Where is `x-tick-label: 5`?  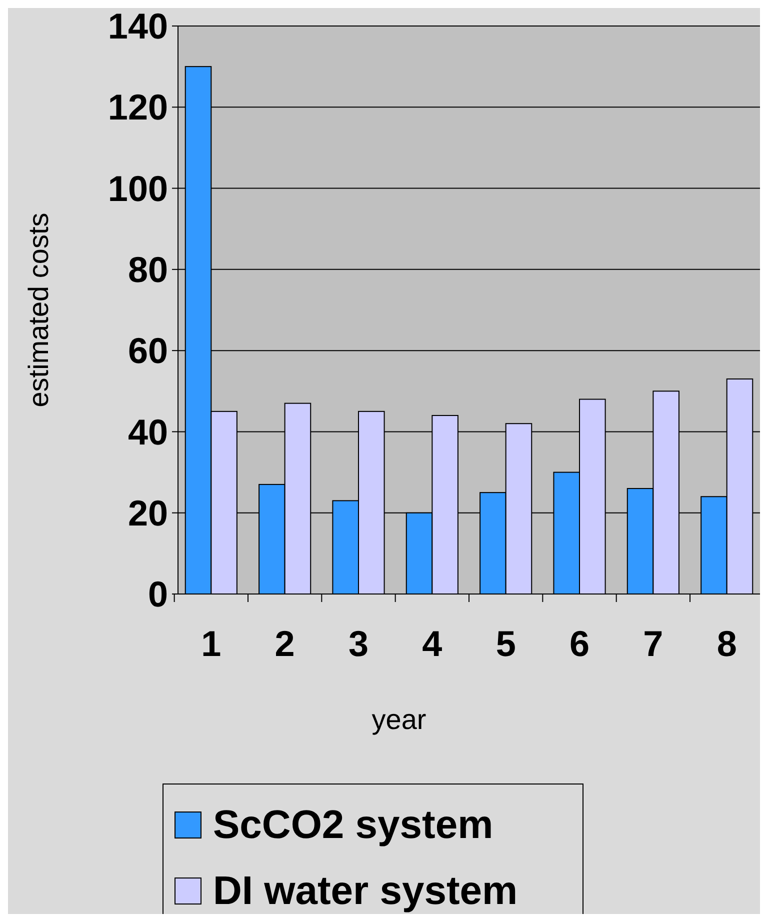
x-tick-label: 5 is located at coordinates (506, 643).